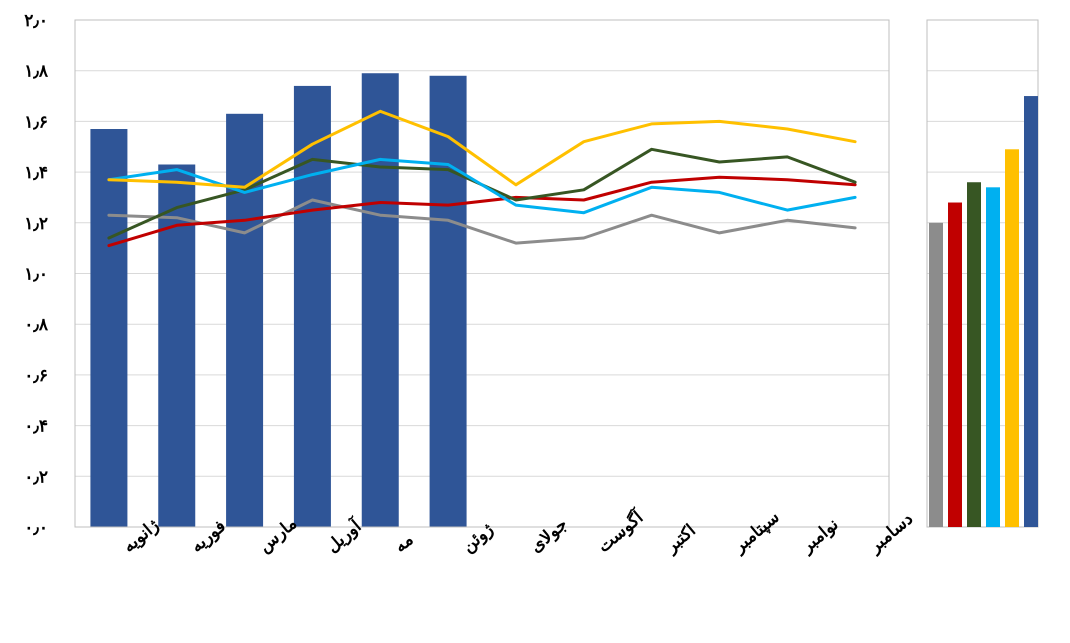 The image size is (1070, 643). Describe the element at coordinates (679, 539) in the screenshot. I see `x-tick-label: اکتبر` at that location.